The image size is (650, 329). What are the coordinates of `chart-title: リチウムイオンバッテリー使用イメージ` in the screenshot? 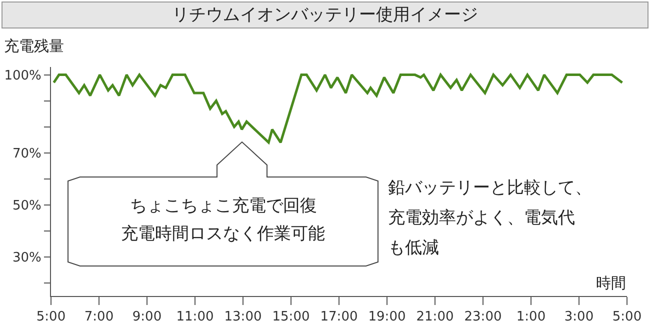 It's located at (325, 15).